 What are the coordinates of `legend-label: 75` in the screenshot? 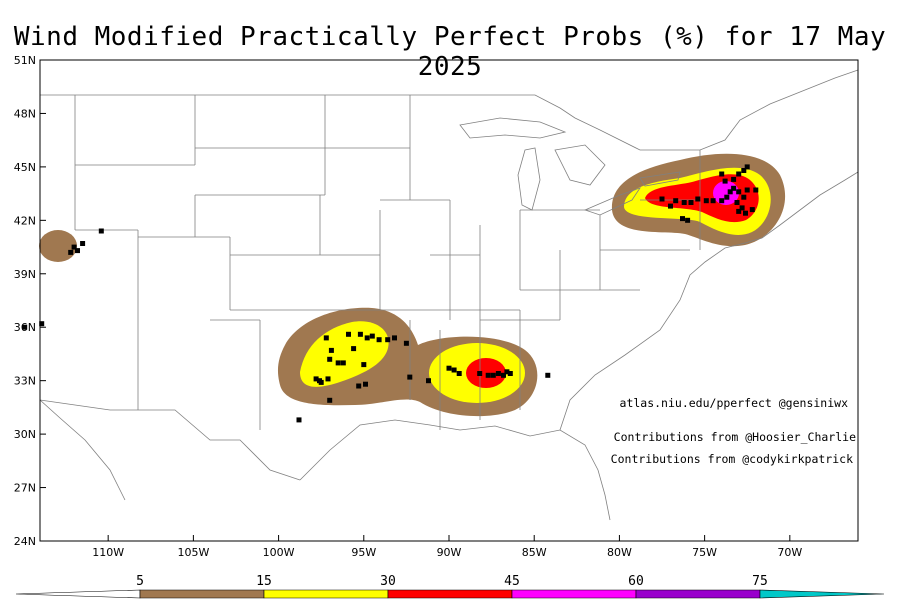 It's located at (760, 581).